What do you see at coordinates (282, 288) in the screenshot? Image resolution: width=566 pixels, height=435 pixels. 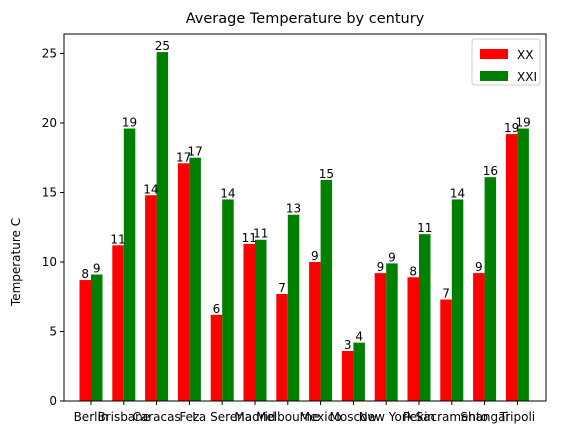 I see `data-label-xx-melbourne: 7` at bounding box center [282, 288].